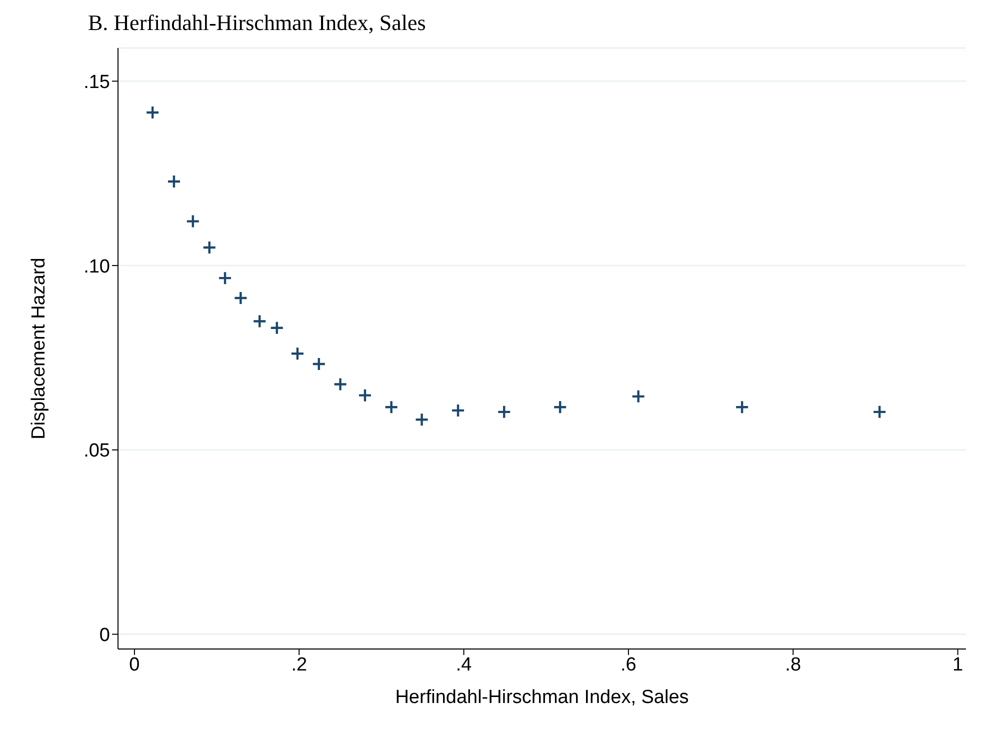 The height and width of the screenshot is (729, 994). What do you see at coordinates (628, 665) in the screenshot?
I see `x-tick-label: .6` at bounding box center [628, 665].